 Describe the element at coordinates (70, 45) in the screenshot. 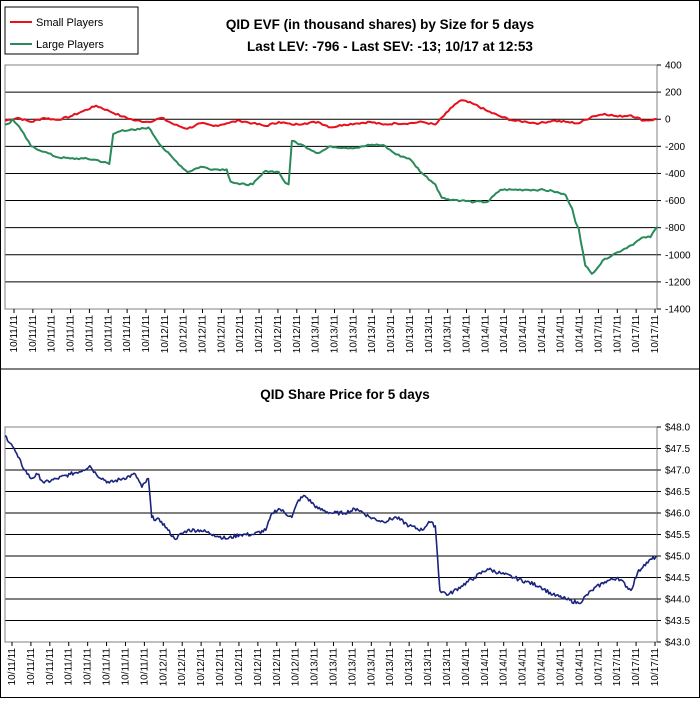

I see `legend-label-large-players: Large Players` at that location.